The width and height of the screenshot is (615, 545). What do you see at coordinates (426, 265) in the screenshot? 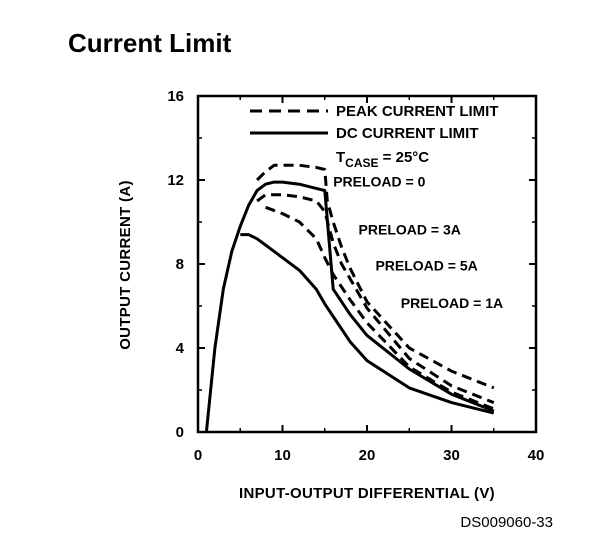
I see `annotation-label: PRELOAD = 5A` at bounding box center [426, 265].